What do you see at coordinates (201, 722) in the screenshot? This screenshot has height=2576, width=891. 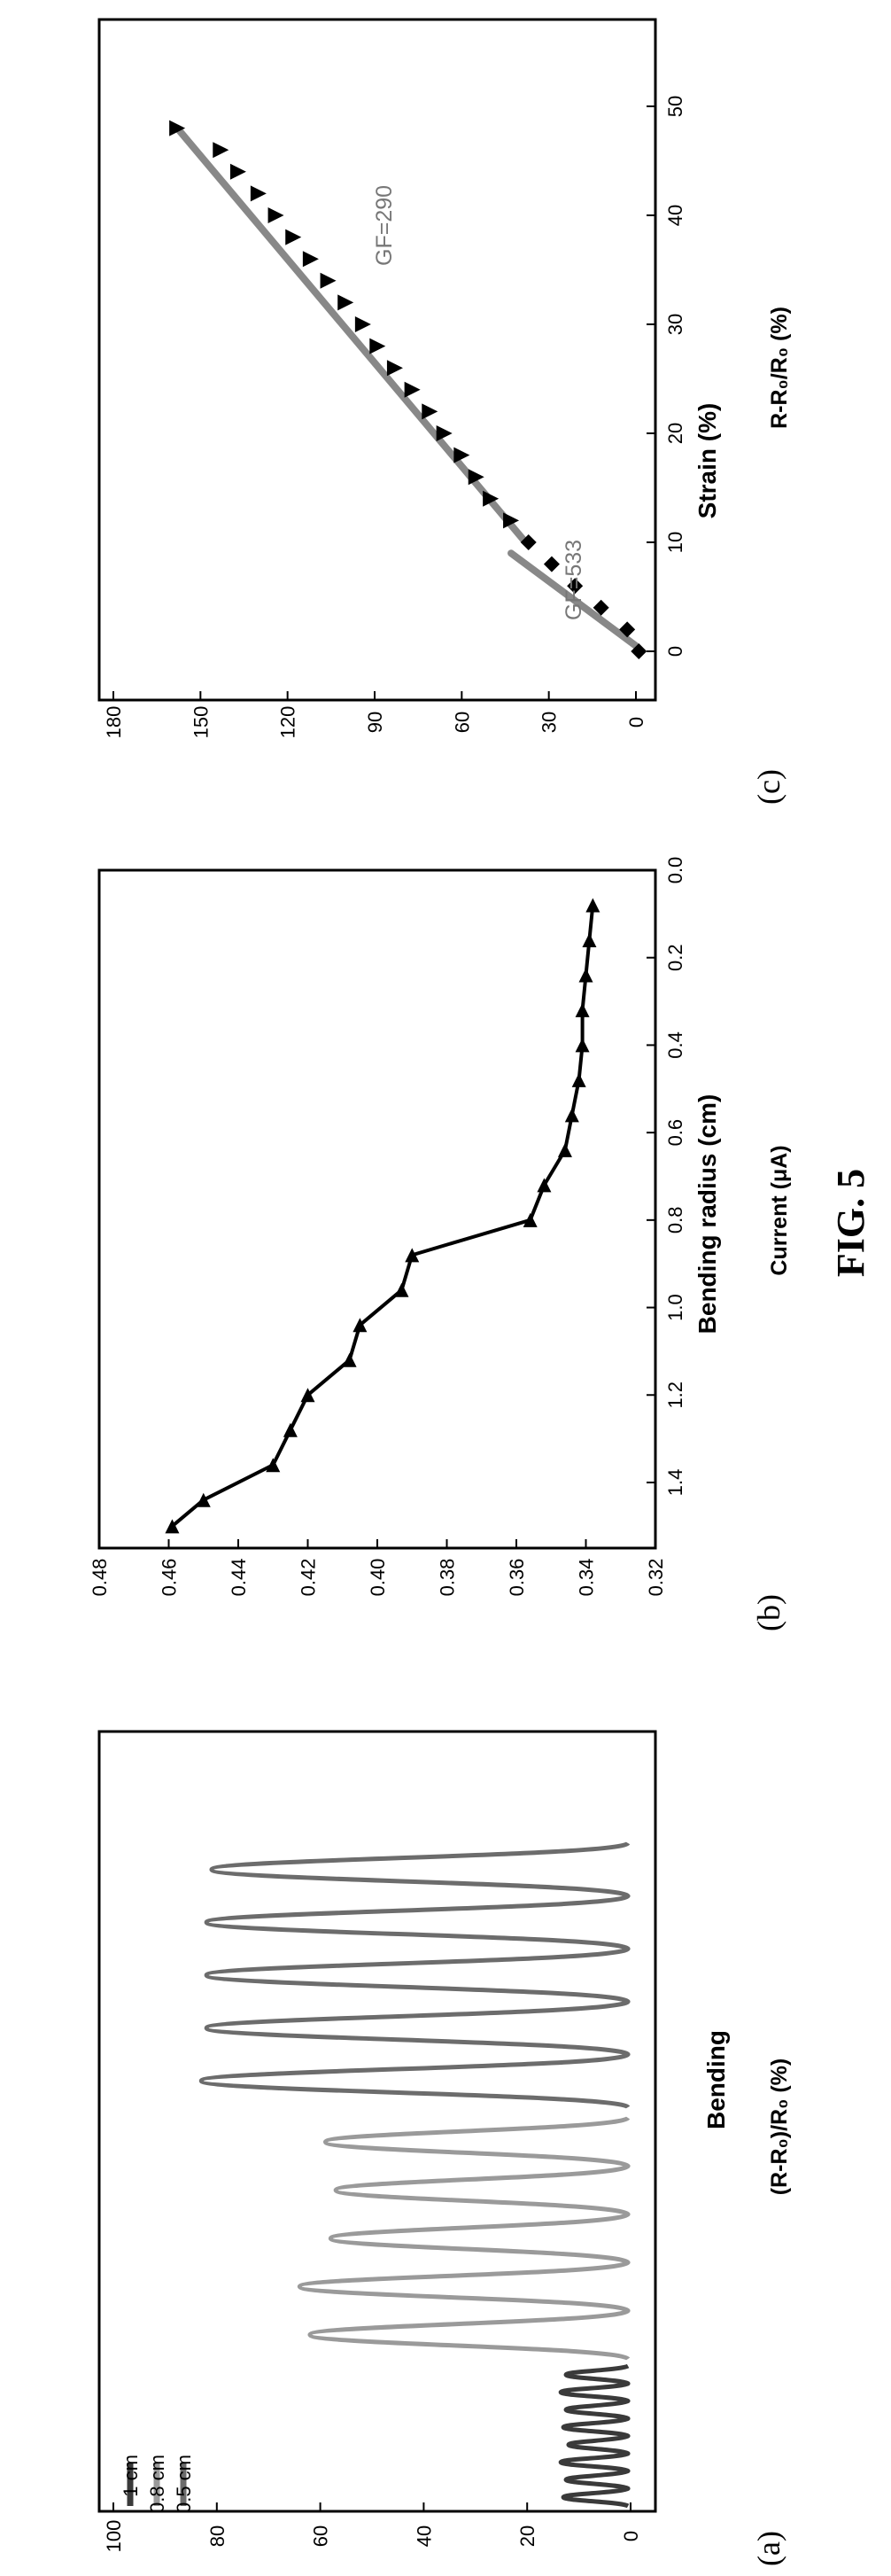 I see `panel-c-y-tick-label: 150` at bounding box center [201, 722].